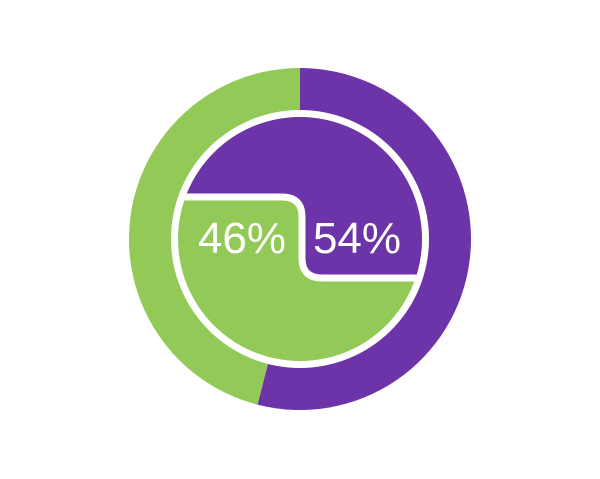 Image resolution: width=600 pixels, height=479 pixels. What do you see at coordinates (357, 238) in the screenshot?
I see `label-purple: 54%` at bounding box center [357, 238].